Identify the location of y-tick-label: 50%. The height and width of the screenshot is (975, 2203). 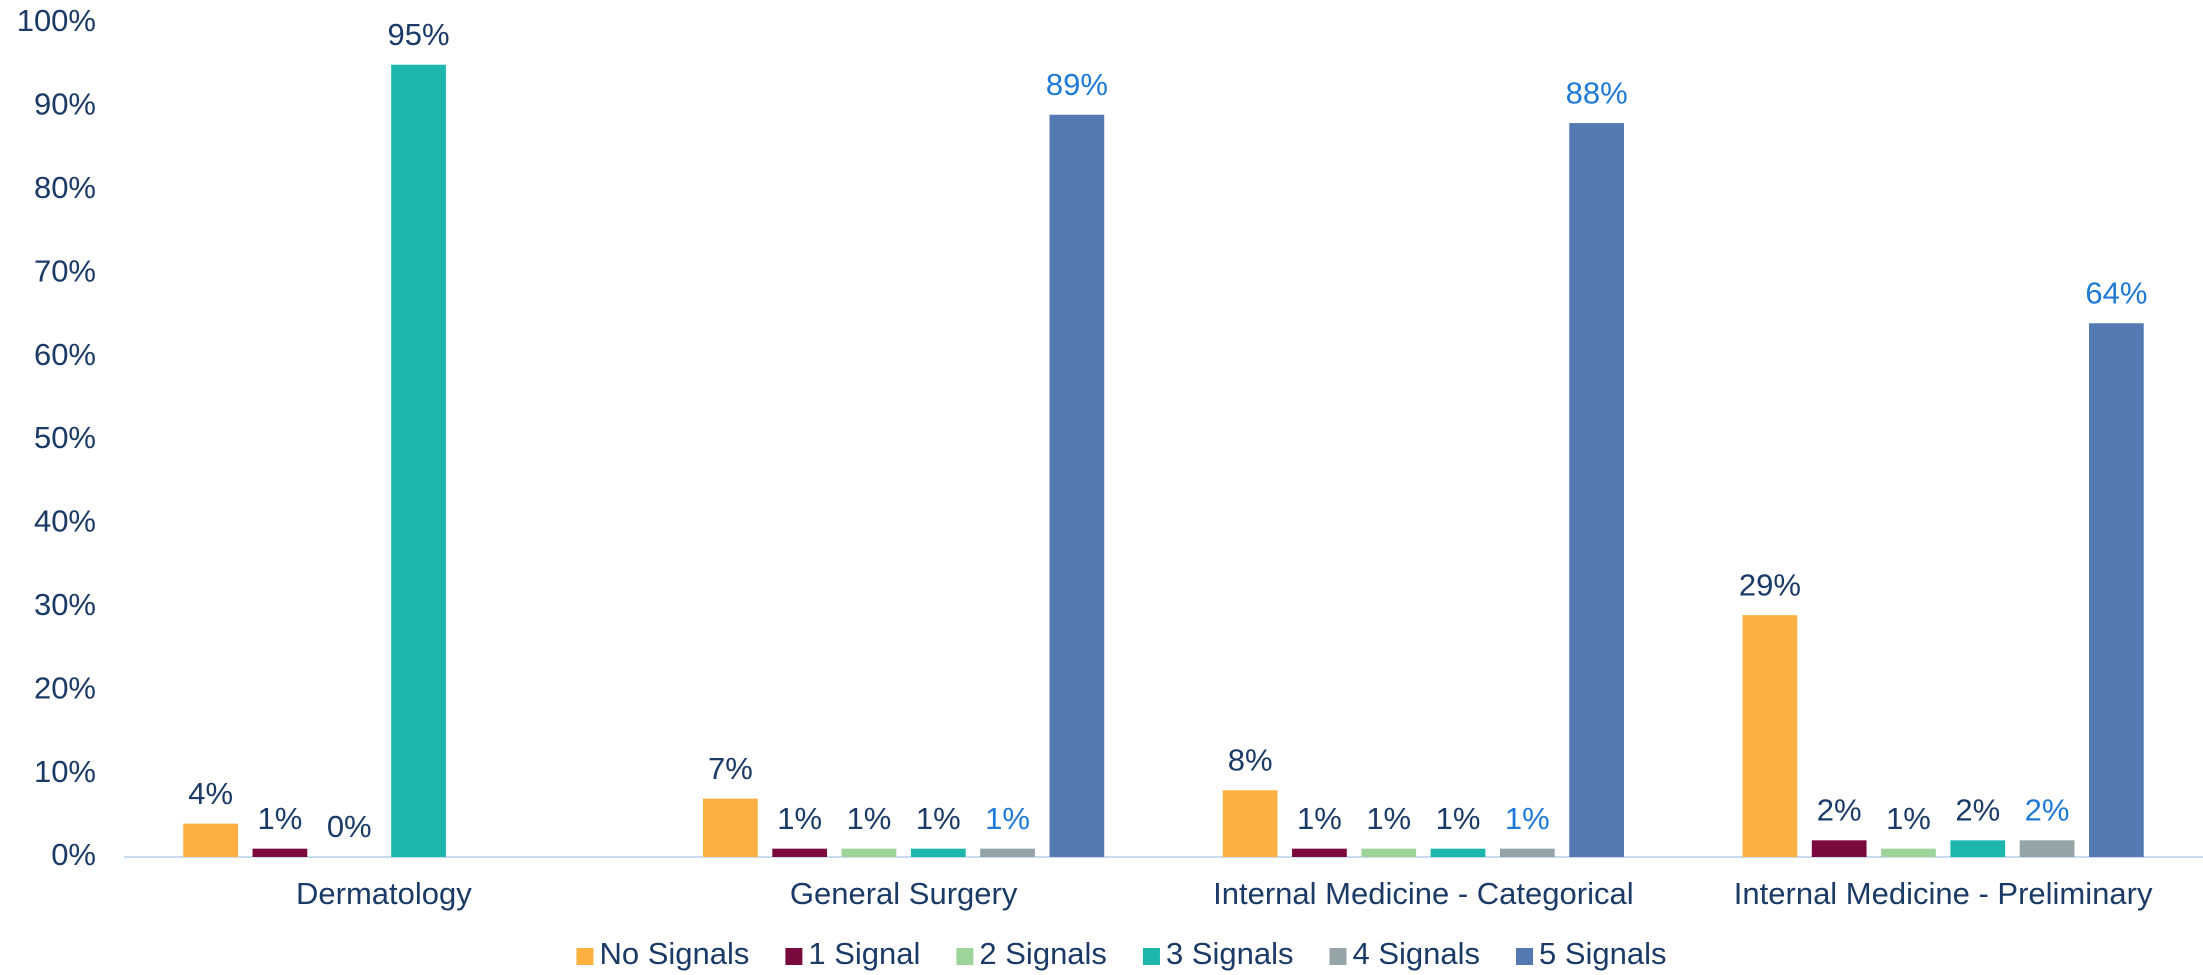
(65, 437).